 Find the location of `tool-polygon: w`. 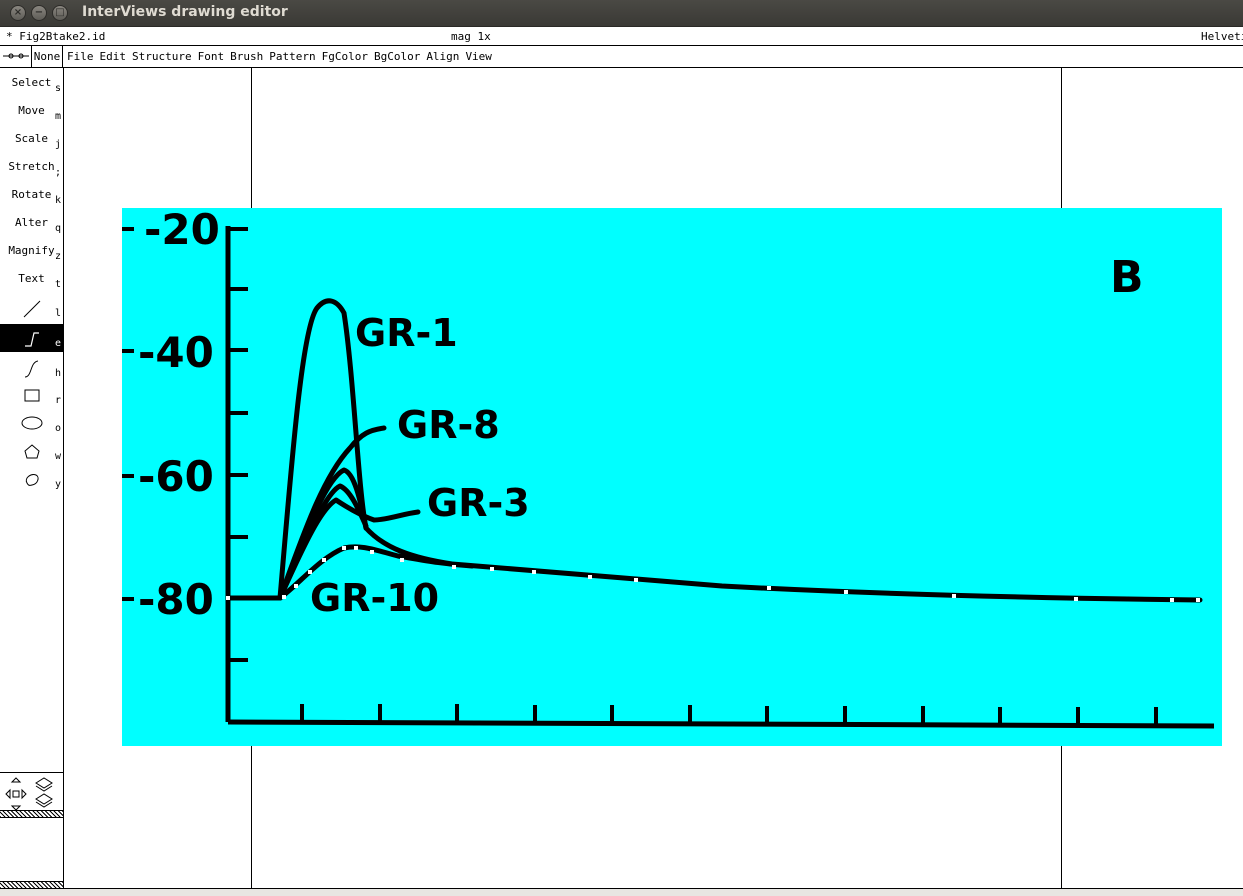

tool-polygon: w is located at coordinates (31, 451).